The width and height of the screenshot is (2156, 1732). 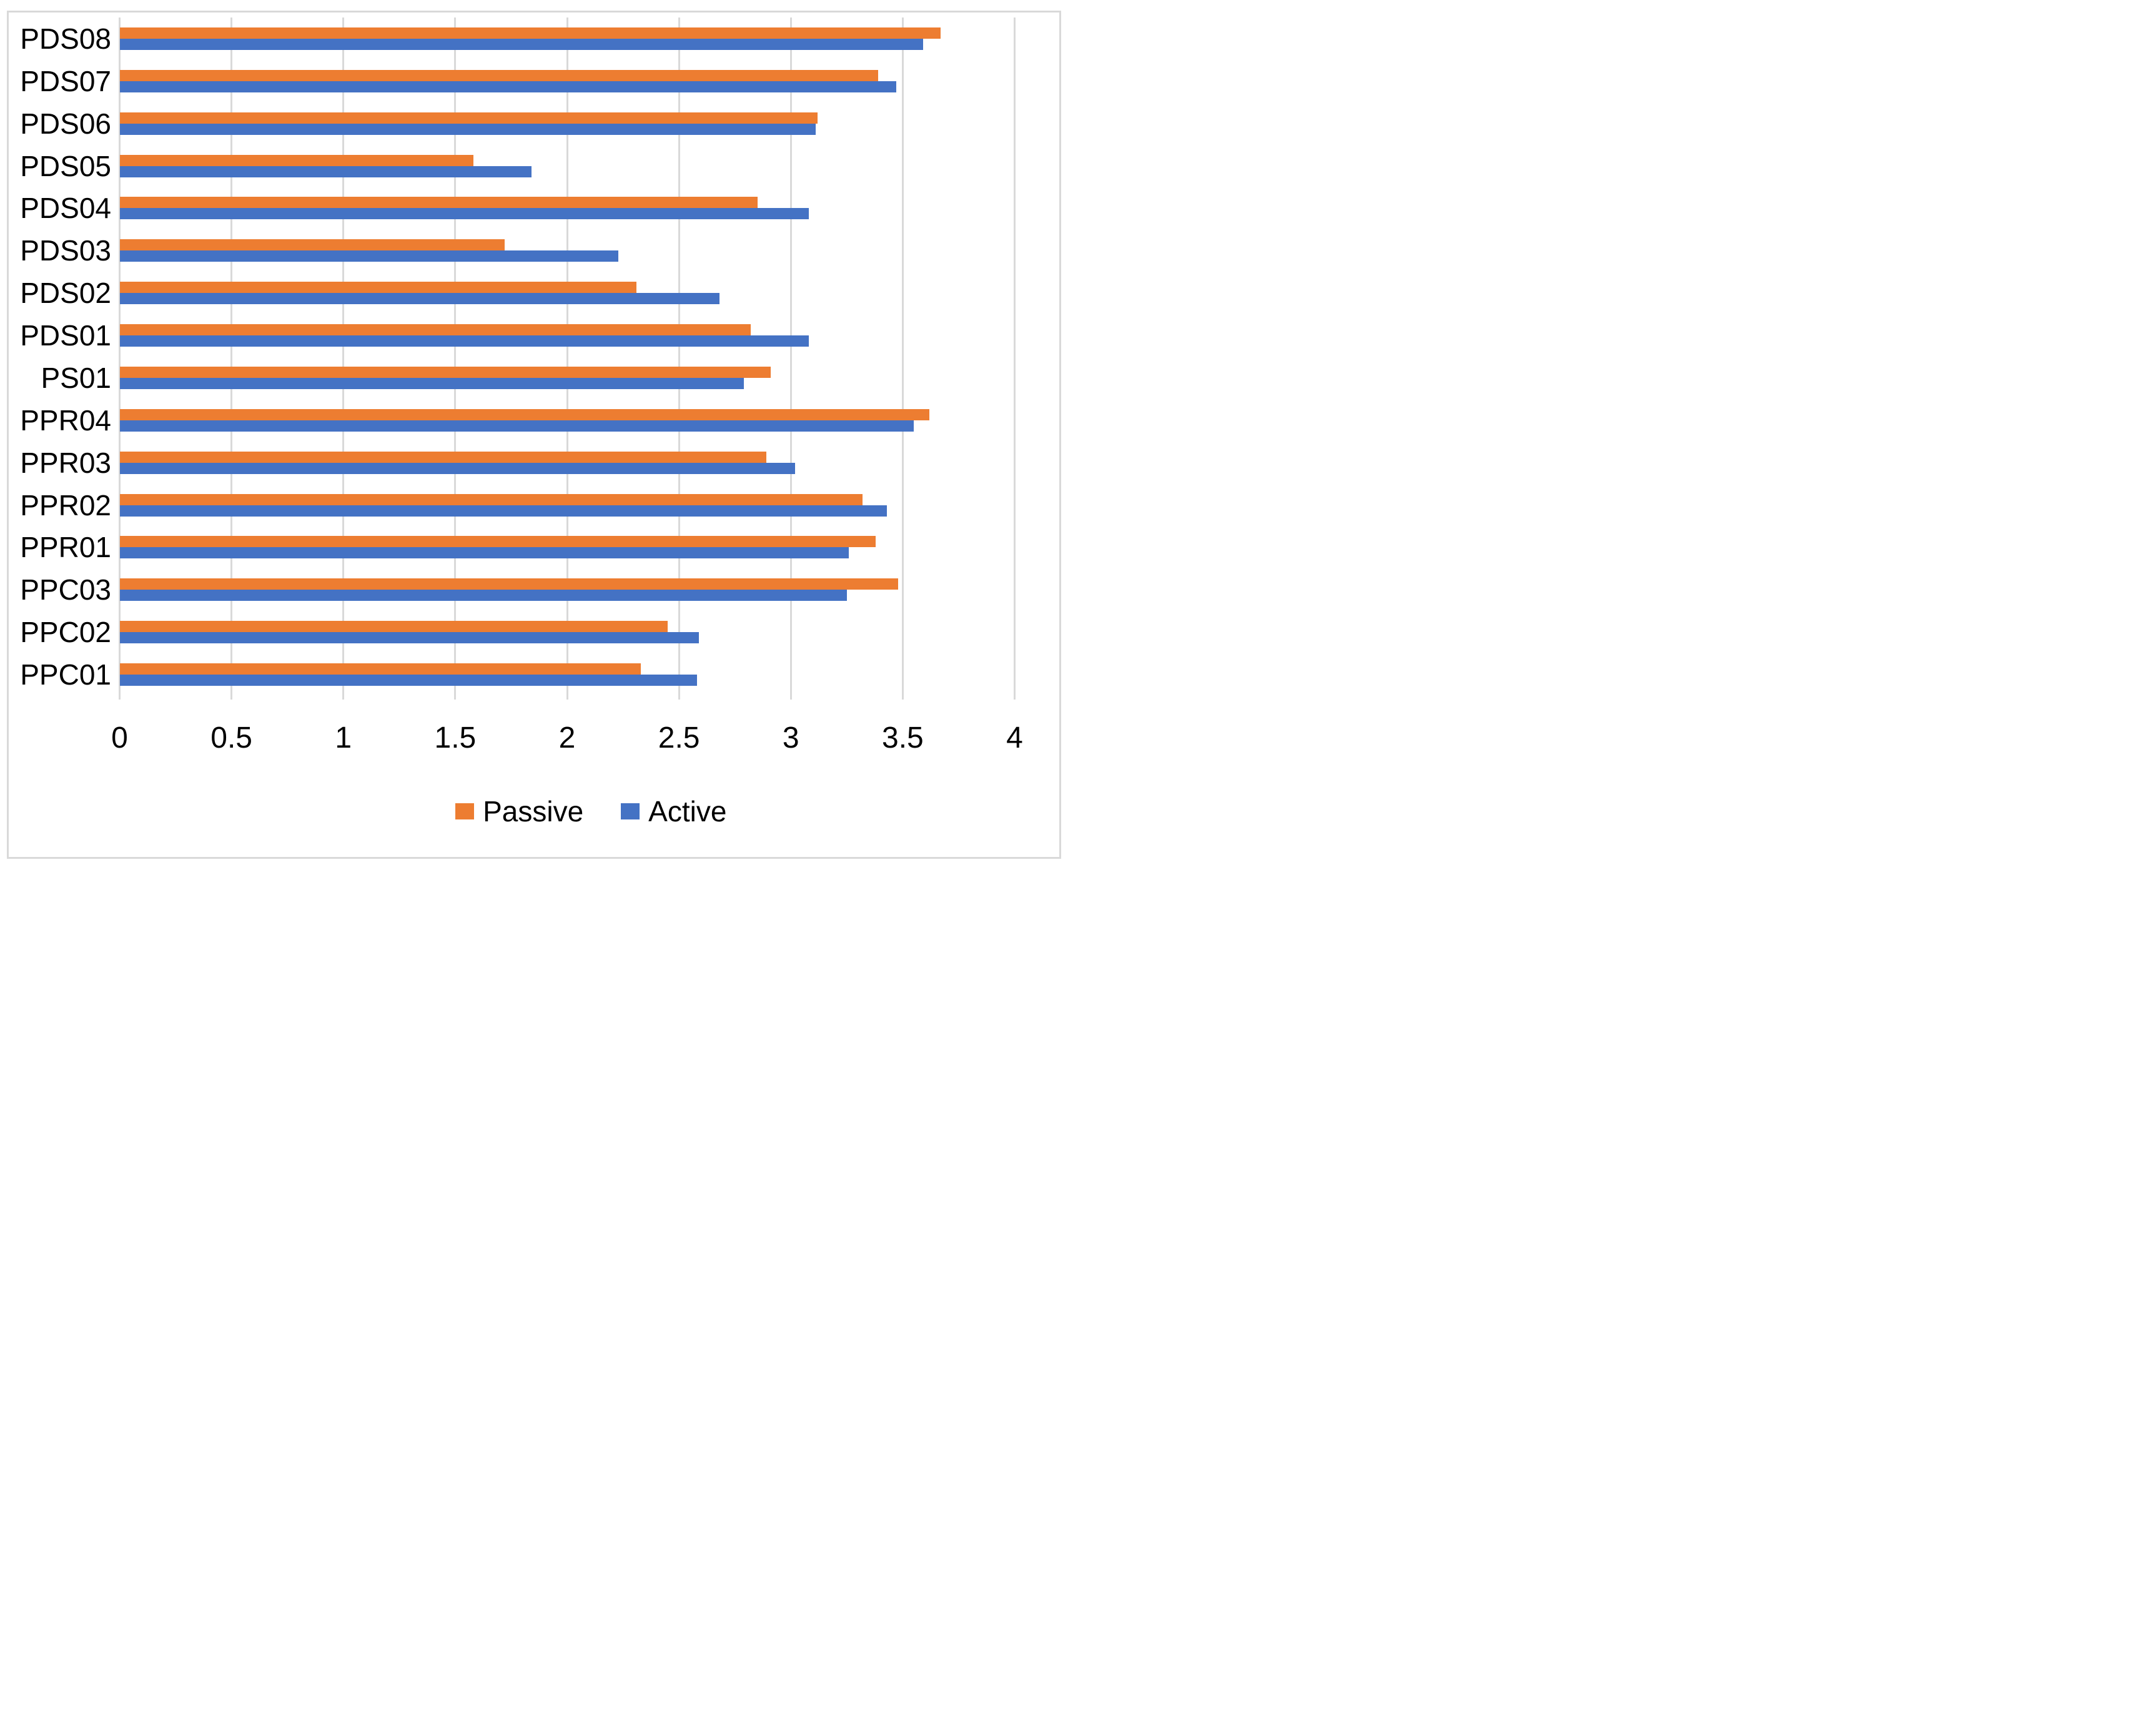 What do you see at coordinates (509, 584) in the screenshot?
I see `bar-passive-PPC03` at bounding box center [509, 584].